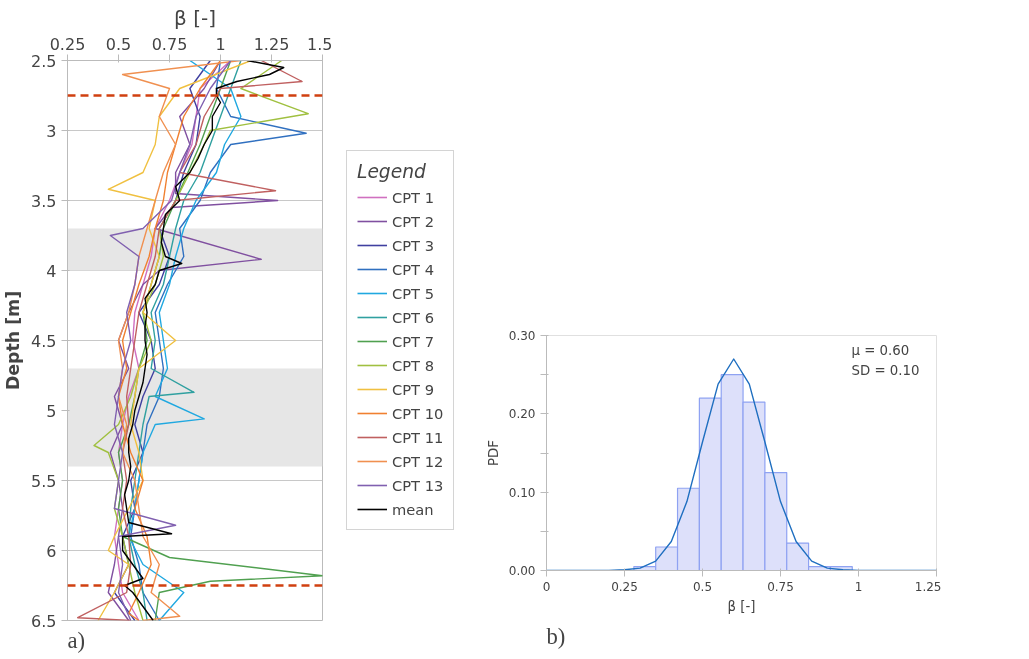 The height and width of the screenshot is (659, 1029). I want to click on y-tick-label: 0.10, so click(522, 492).